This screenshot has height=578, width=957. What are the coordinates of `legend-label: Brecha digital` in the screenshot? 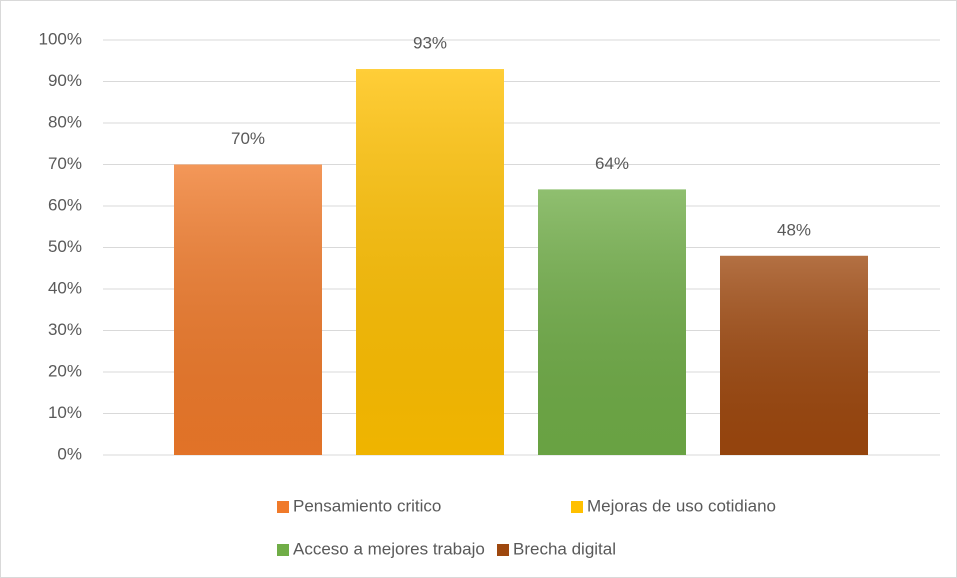 It's located at (564, 548).